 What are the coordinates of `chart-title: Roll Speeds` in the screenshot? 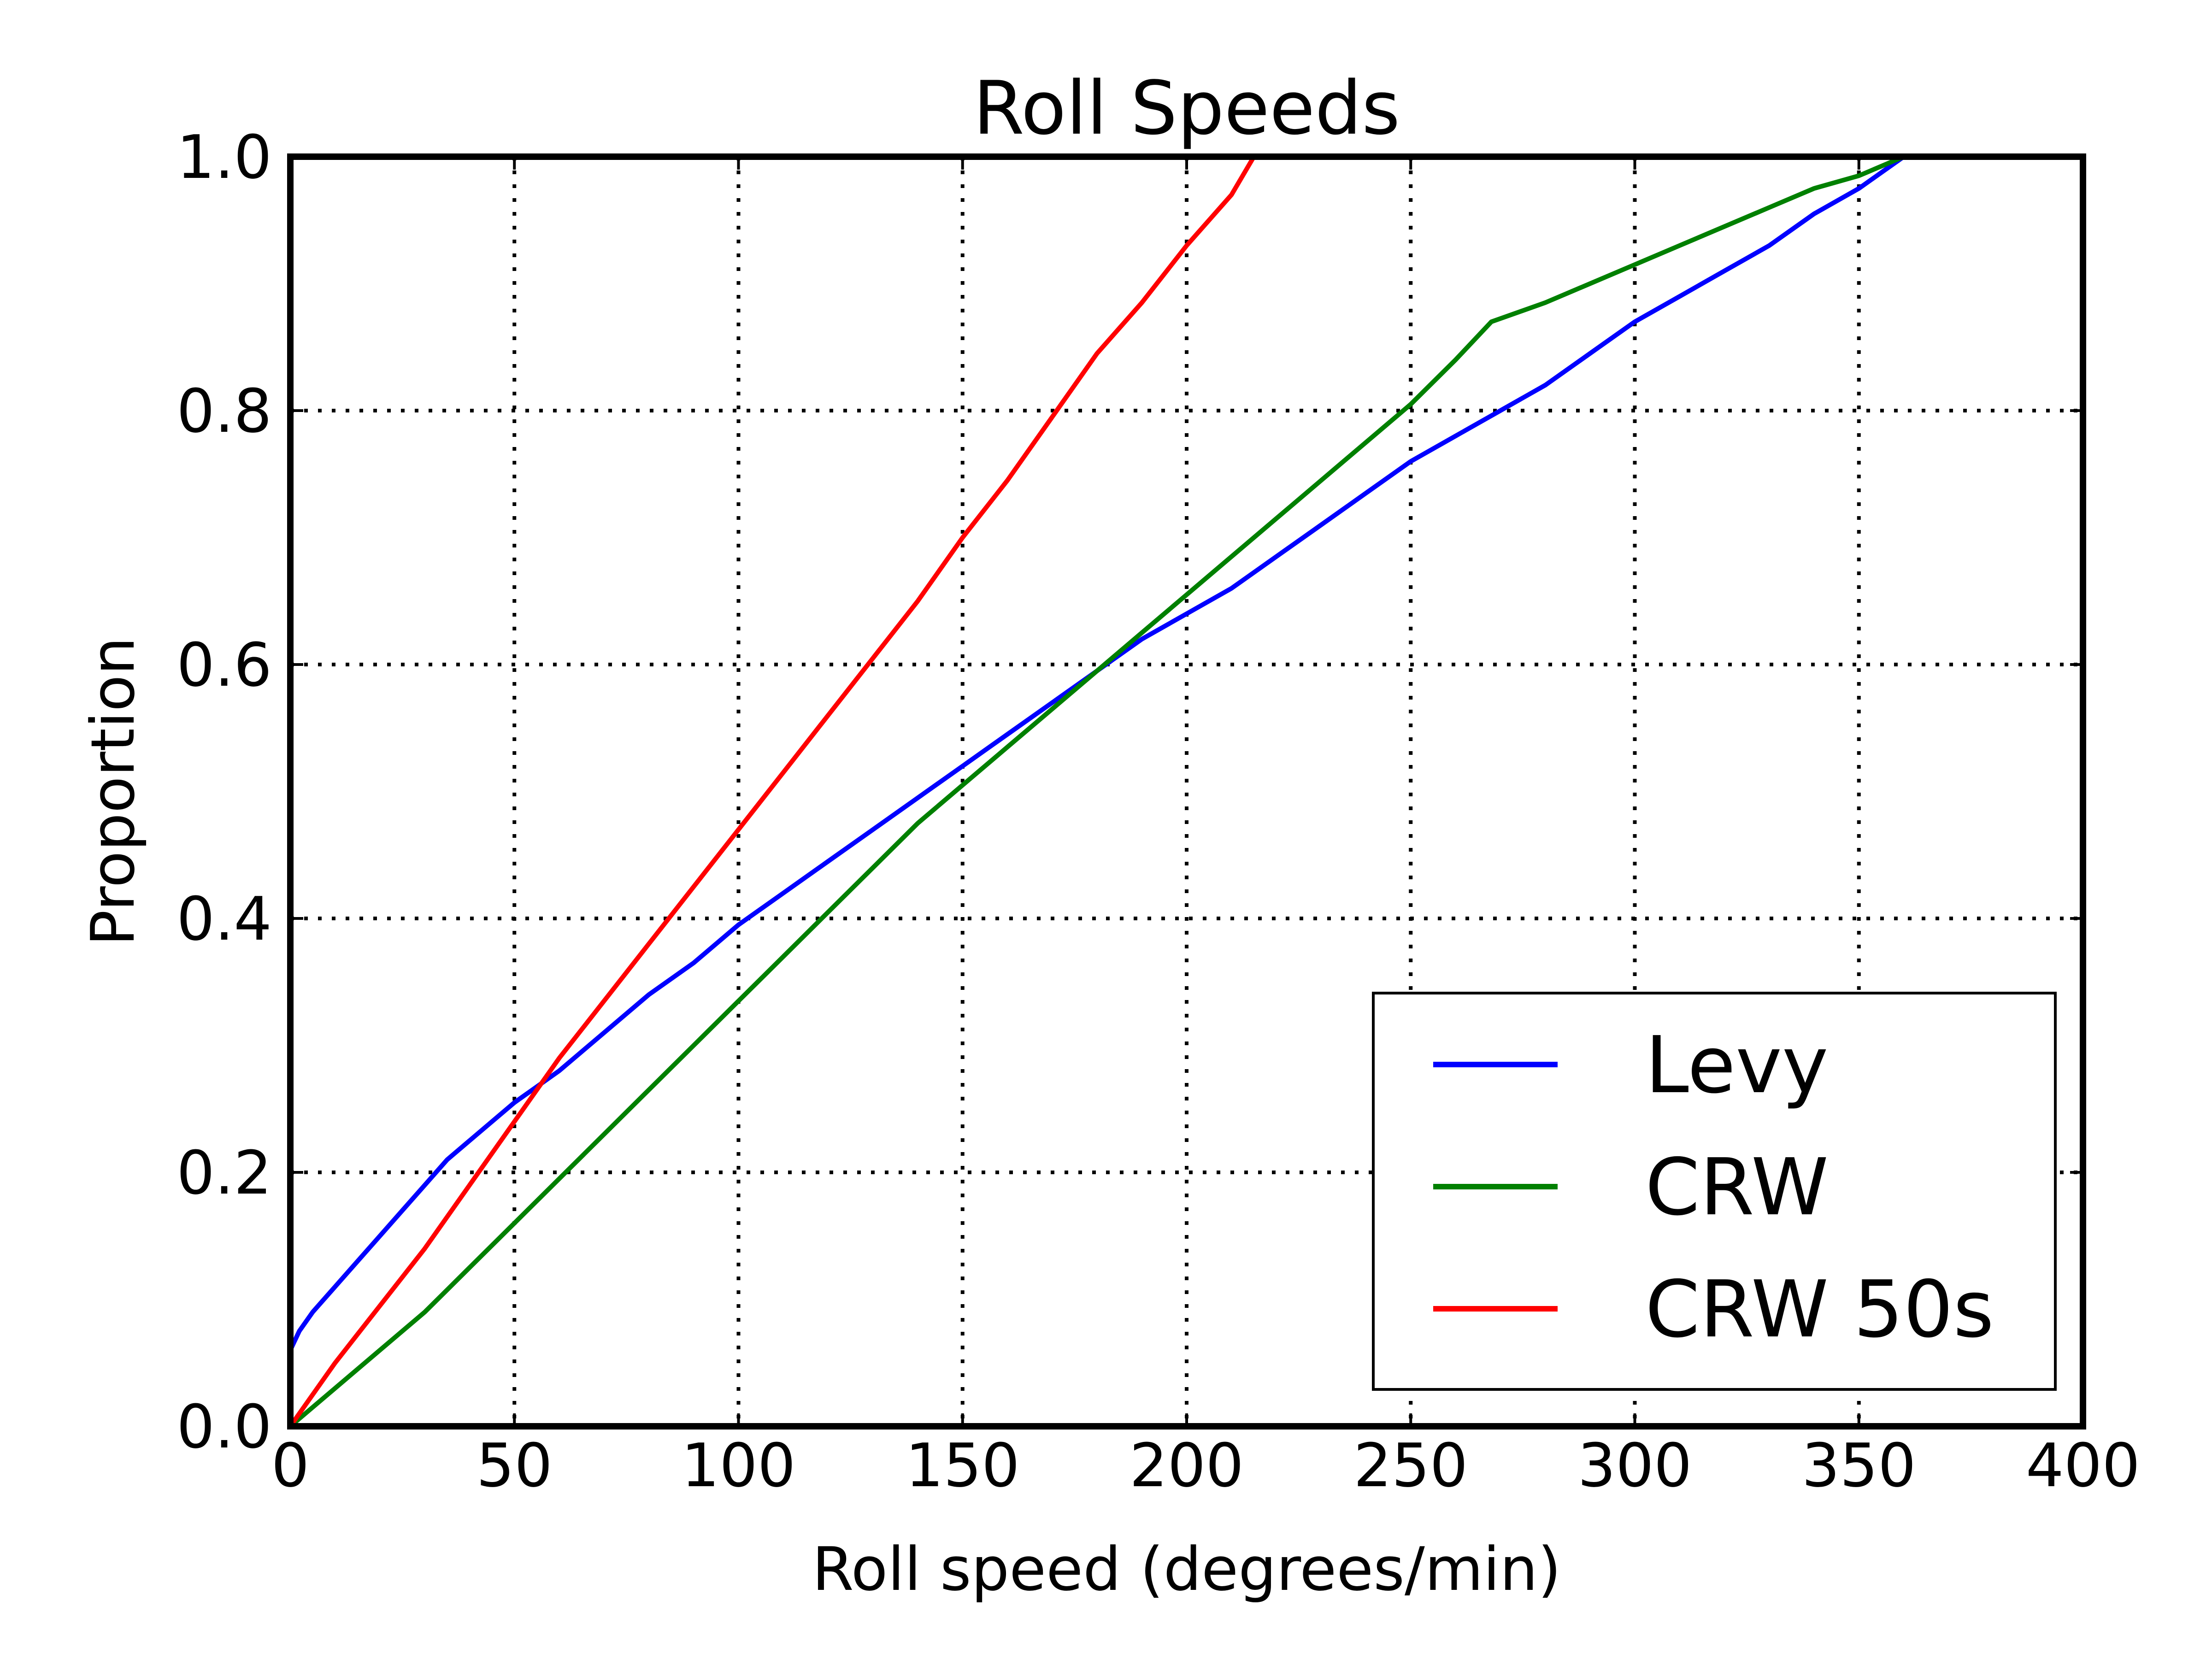 It's located at (1186, 108).